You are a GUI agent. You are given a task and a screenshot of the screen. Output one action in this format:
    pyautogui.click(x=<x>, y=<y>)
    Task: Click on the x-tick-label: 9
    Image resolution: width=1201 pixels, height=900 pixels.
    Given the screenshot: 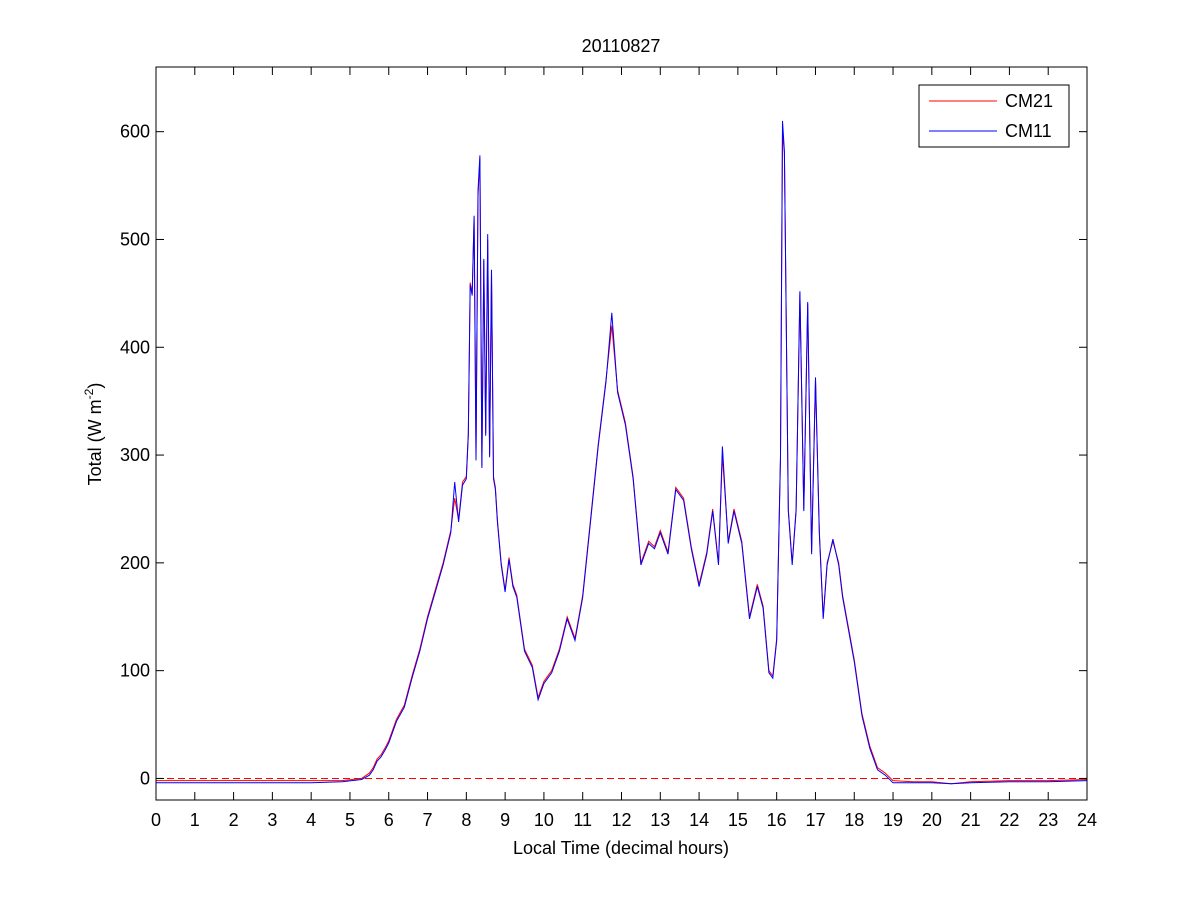 What is the action you would take?
    pyautogui.click(x=505, y=820)
    